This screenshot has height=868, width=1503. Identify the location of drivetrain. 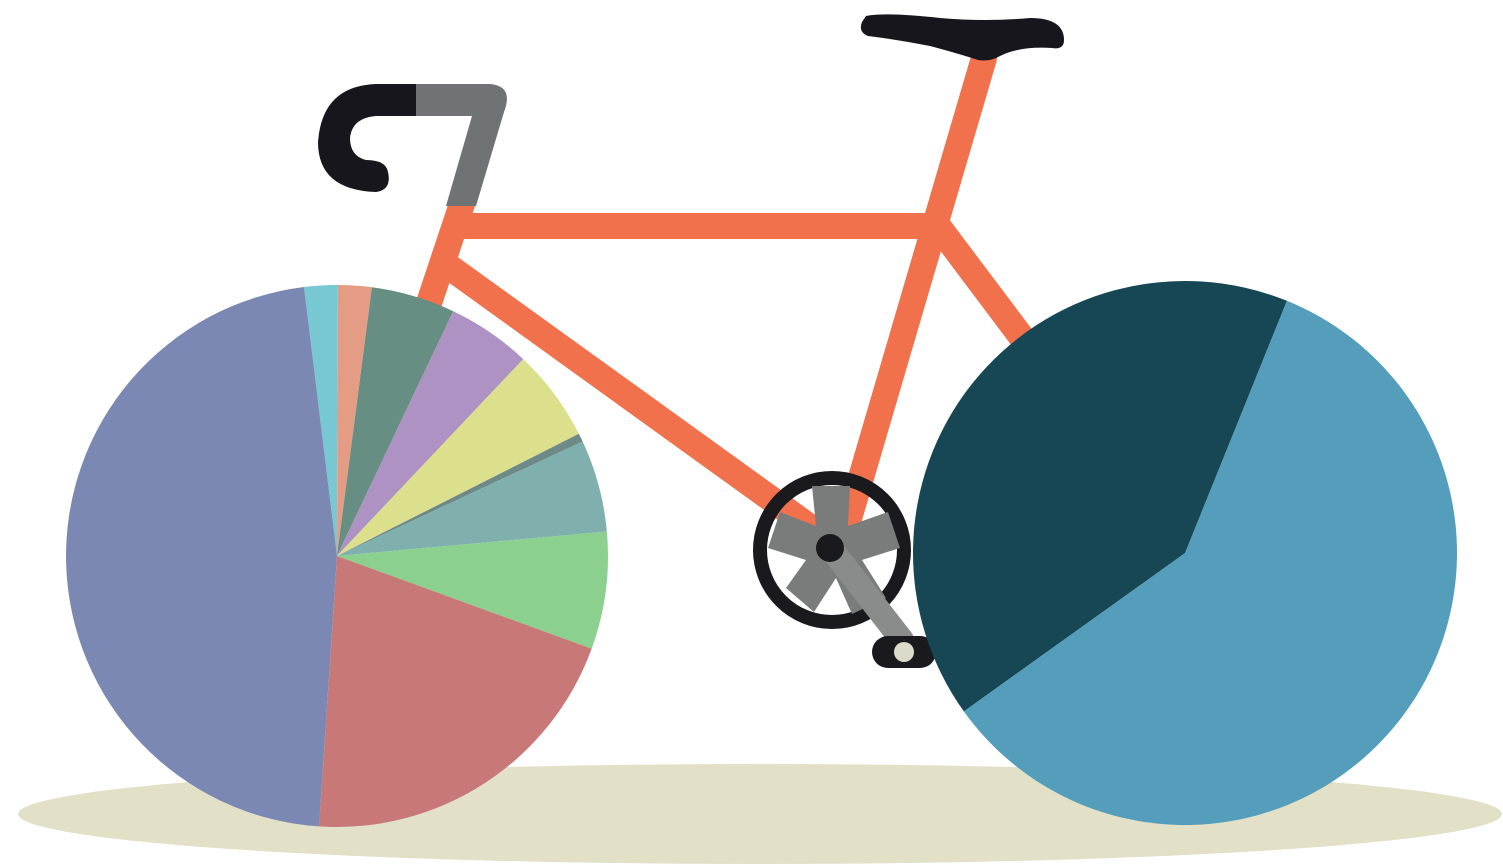
(844, 569).